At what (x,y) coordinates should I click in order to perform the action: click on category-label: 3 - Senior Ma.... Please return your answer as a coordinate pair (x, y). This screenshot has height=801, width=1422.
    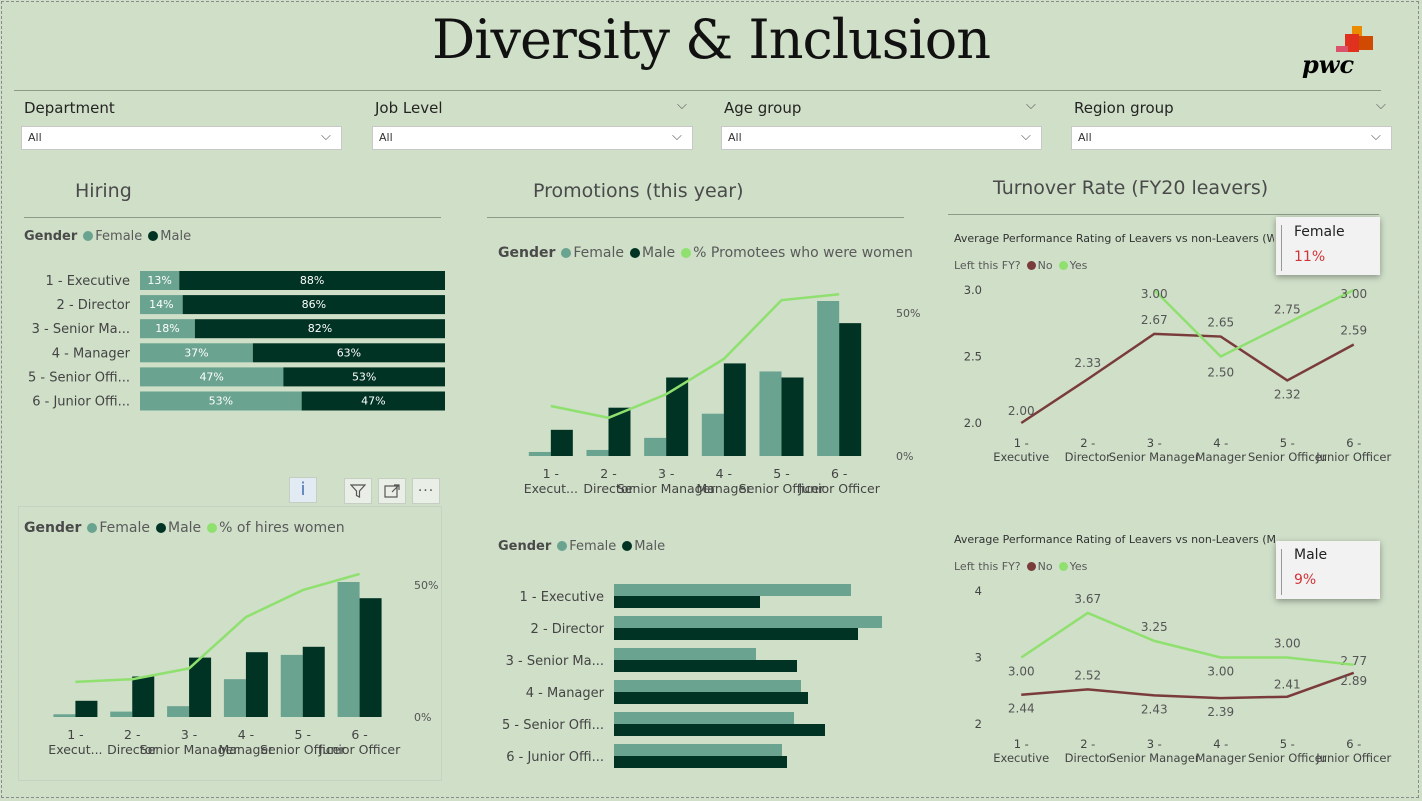
    Looking at the image, I should click on (555, 661).